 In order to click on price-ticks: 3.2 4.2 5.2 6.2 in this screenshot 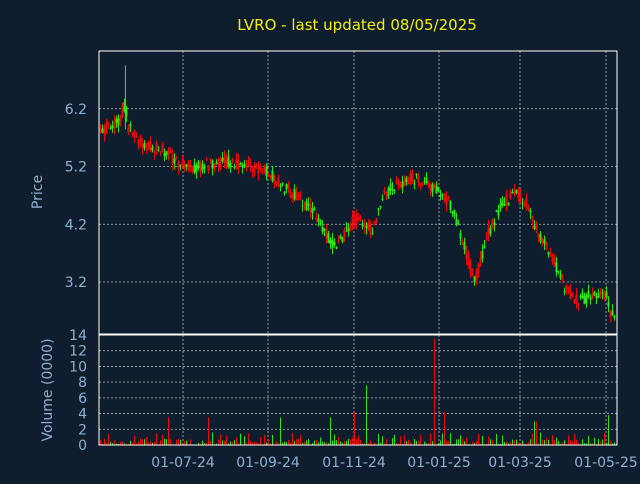, I will do `click(76, 196)`.